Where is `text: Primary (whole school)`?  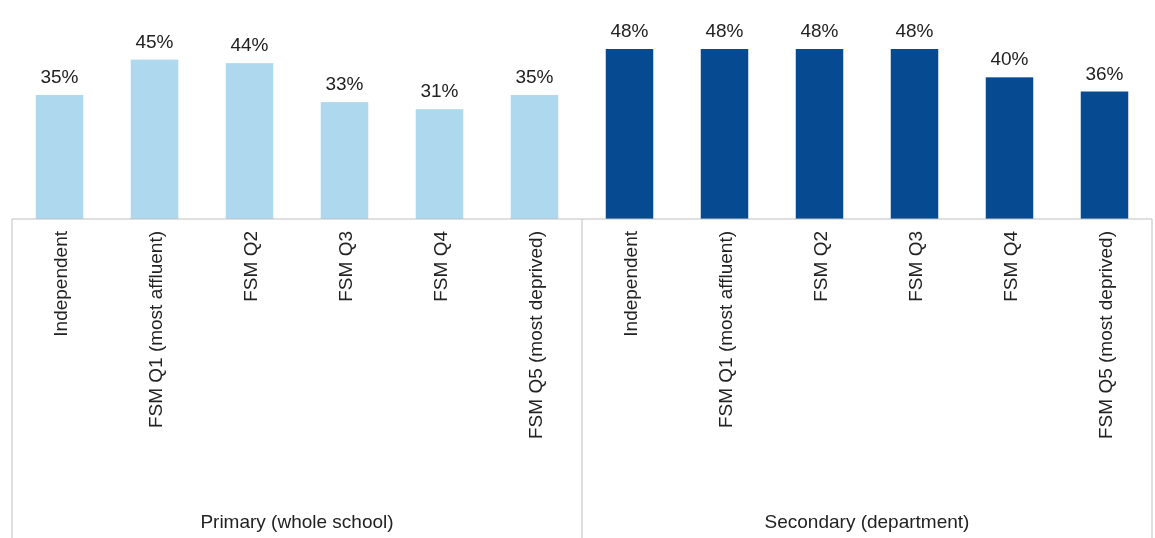
text: Primary (whole school) is located at coordinates (297, 521).